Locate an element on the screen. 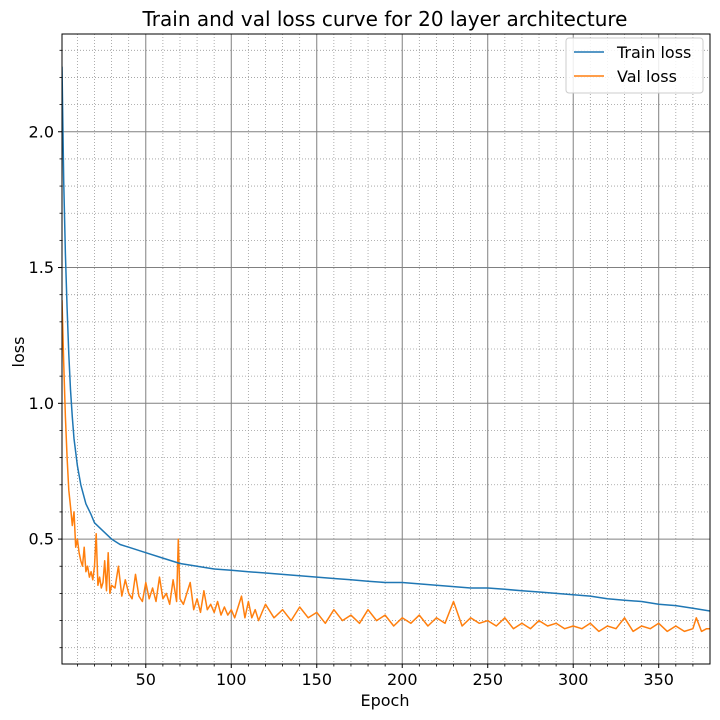 The width and height of the screenshot is (720, 720). x-tick-label: 250 is located at coordinates (487, 679).